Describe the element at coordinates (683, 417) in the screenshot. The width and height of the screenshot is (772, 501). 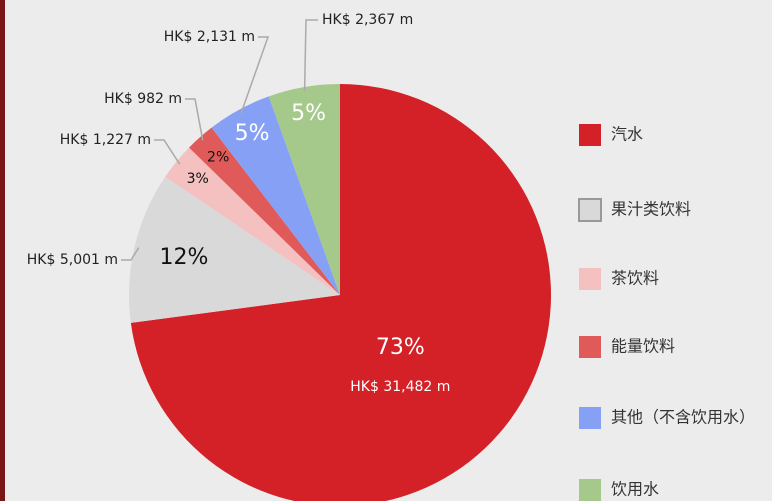
I see `legend-label: 其他（不含饮用水）` at that location.